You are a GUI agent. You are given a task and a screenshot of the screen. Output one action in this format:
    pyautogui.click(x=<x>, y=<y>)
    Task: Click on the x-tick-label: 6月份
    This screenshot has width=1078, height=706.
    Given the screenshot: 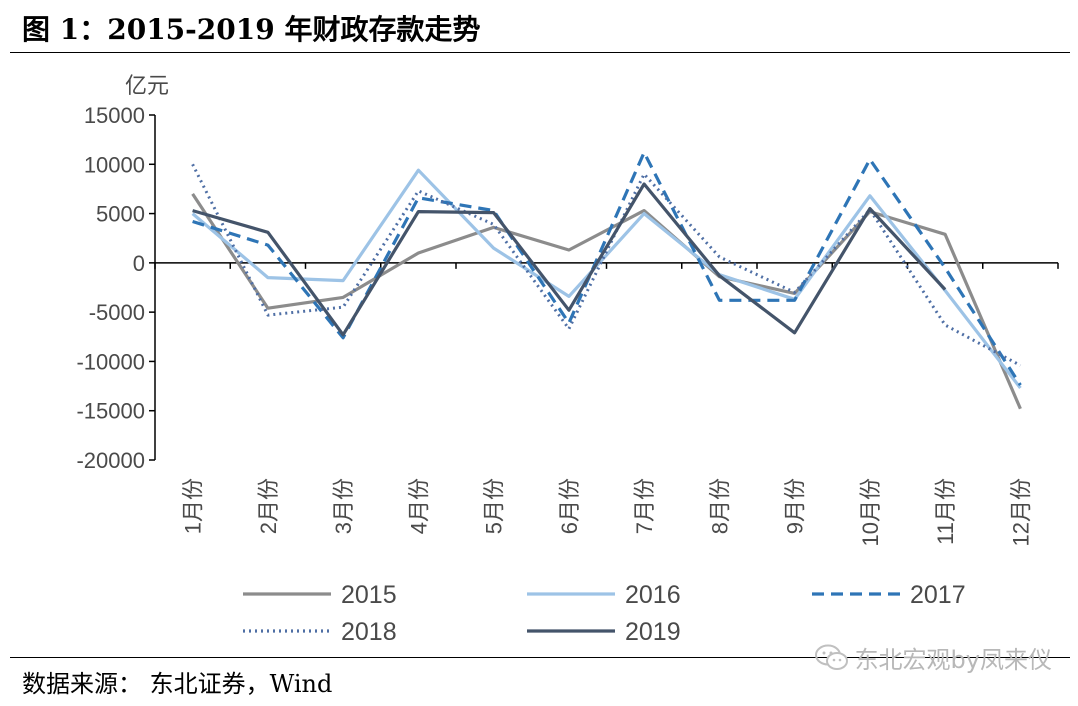 What is the action you would take?
    pyautogui.click(x=569, y=506)
    